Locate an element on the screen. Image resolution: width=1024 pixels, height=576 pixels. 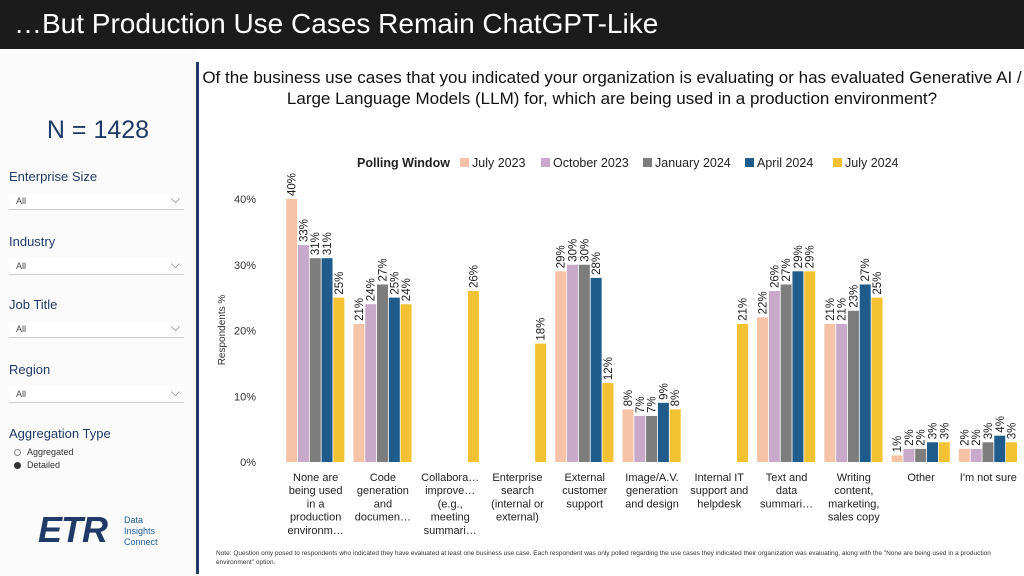
sample-size-label: N = 1428 is located at coordinates (98, 130).